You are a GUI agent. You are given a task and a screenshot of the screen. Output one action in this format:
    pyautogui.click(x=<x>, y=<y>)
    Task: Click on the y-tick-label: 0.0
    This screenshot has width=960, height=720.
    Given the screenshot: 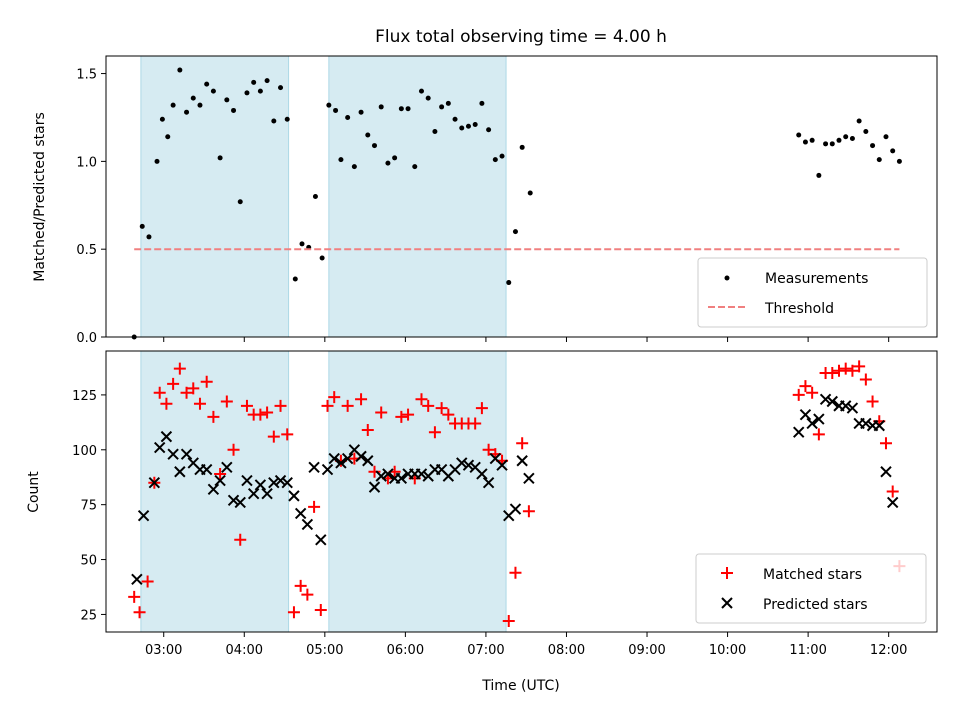 What is the action you would take?
    pyautogui.click(x=86, y=338)
    